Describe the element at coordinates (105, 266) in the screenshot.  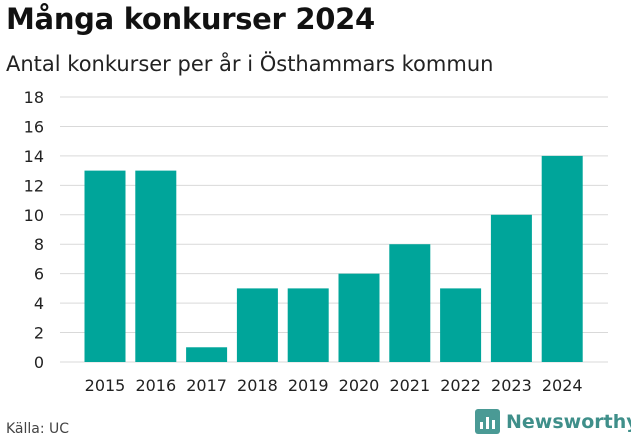
I see `bar-2015` at that location.